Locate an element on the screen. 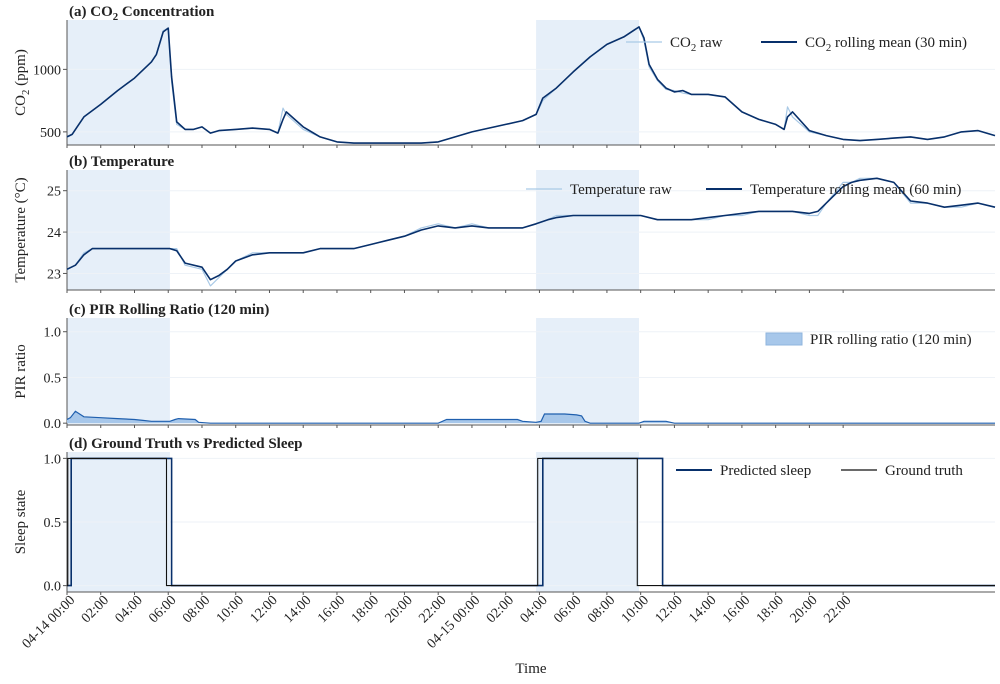  pir-area is located at coordinates (531, 417).